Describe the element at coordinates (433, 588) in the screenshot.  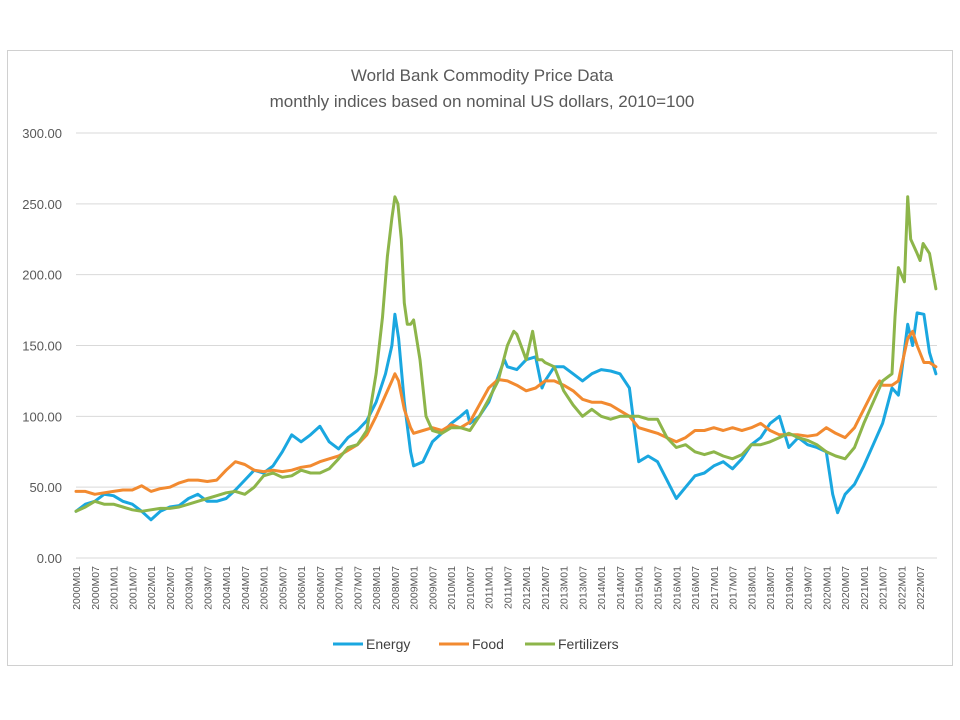
I see `x-tick-label: 2009M07` at that location.